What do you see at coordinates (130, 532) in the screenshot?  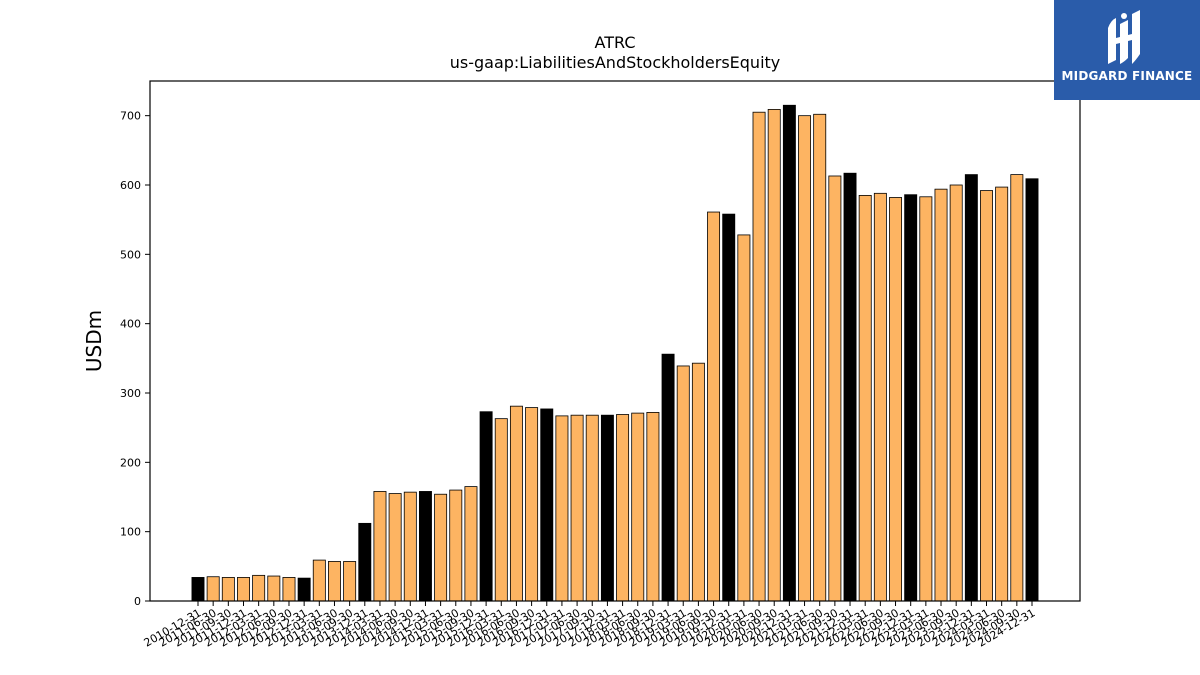 I see `y-tick-label: 100` at bounding box center [130, 532].